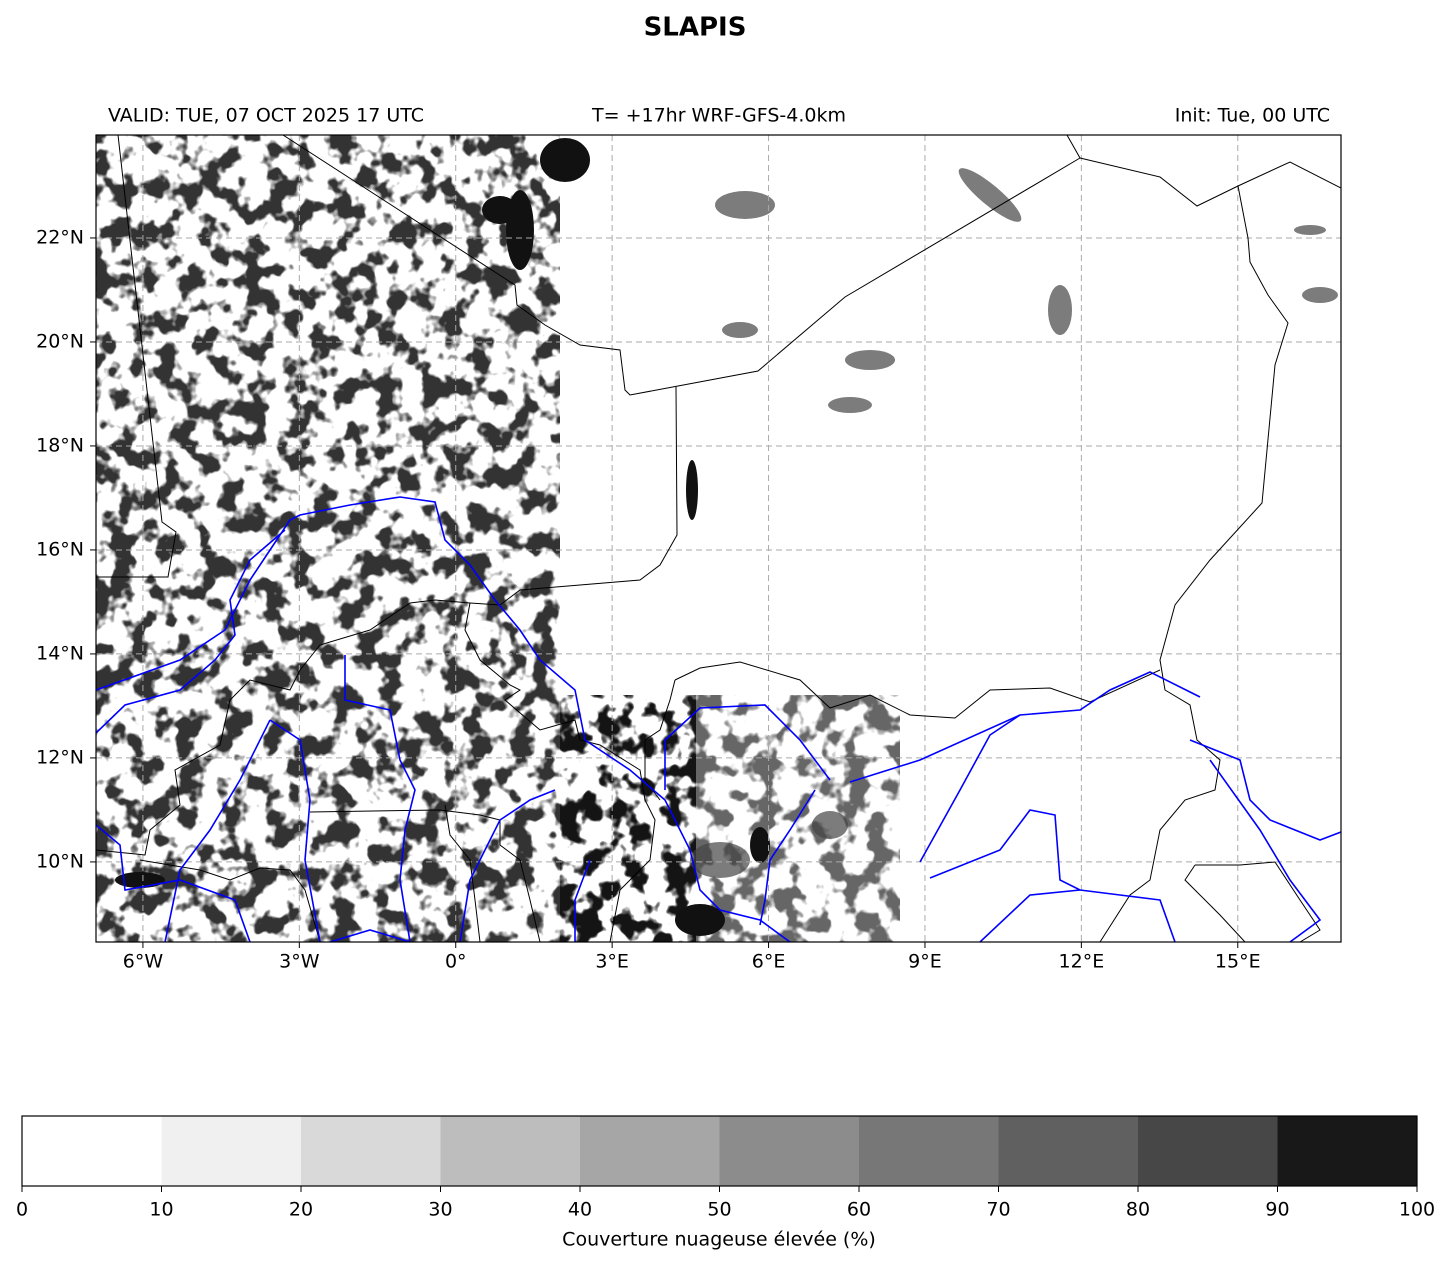  What do you see at coordinates (60, 237) in the screenshot?
I see `lat-tick-label: 22°N` at bounding box center [60, 237].